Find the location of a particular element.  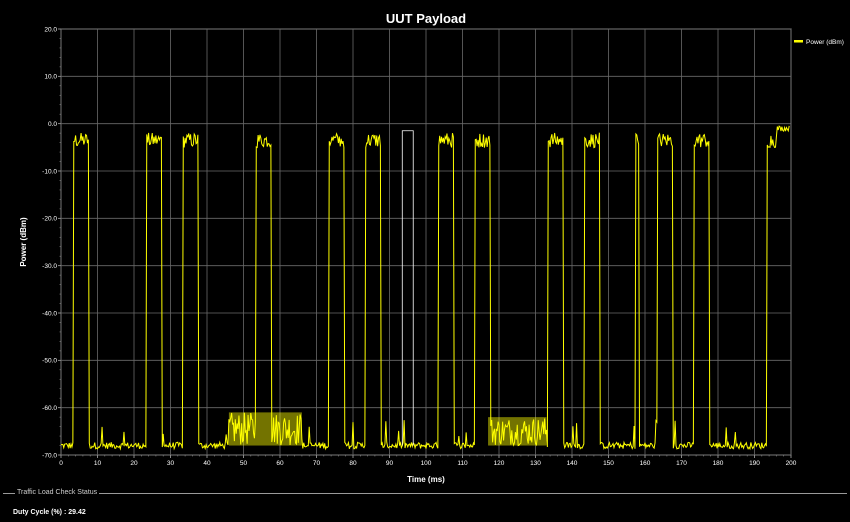

y-tick-label: 10.0 is located at coordinates (50, 77).